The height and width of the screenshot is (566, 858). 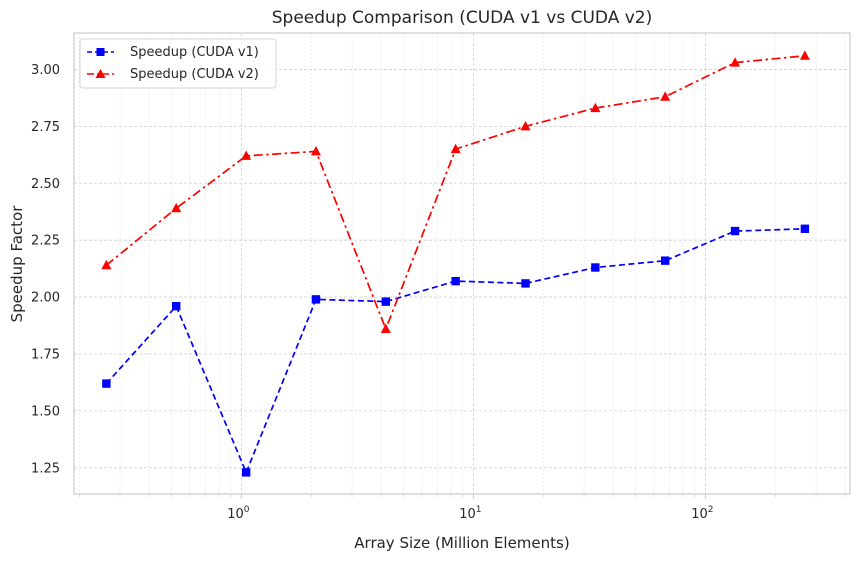 I want to click on x-tick-label: 10⁰, so click(x=238, y=513).